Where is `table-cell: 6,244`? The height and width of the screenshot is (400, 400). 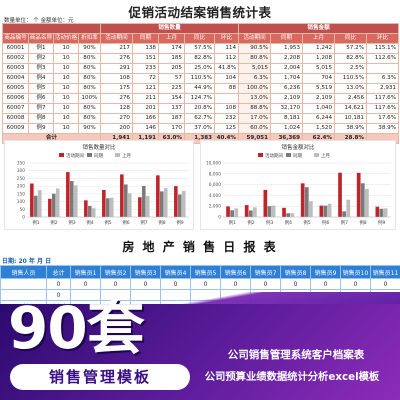
table-cell: 6,244 is located at coordinates (319, 118).